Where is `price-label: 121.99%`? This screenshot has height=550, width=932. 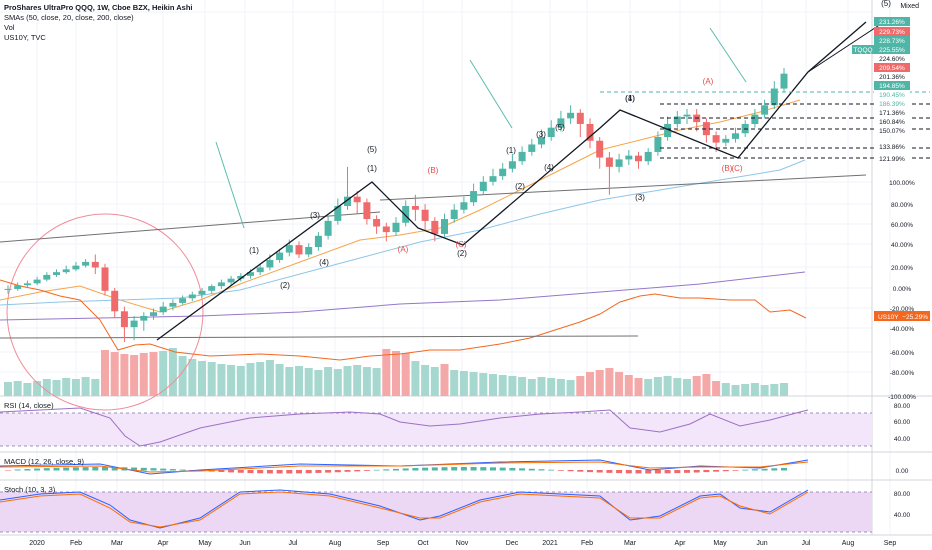
price-label: 121.99% is located at coordinates (892, 159).